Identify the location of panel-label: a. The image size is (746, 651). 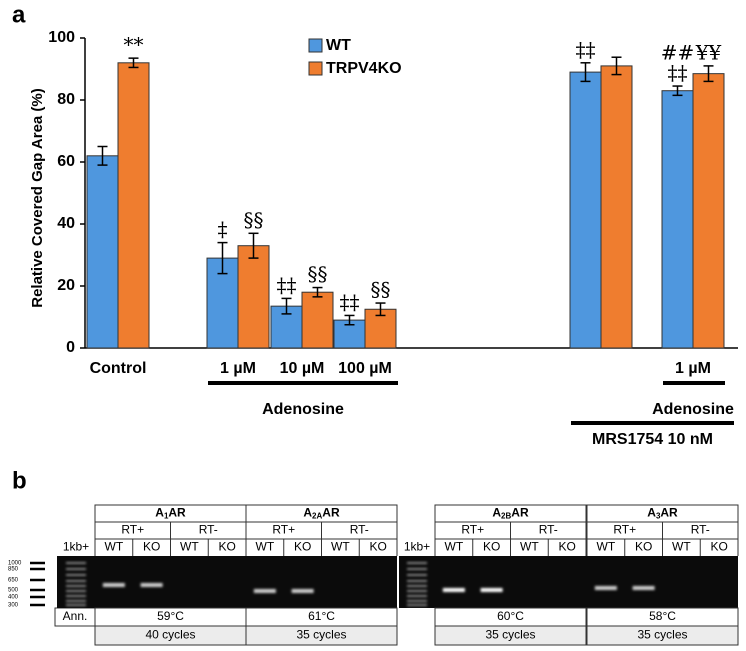
(19, 14).